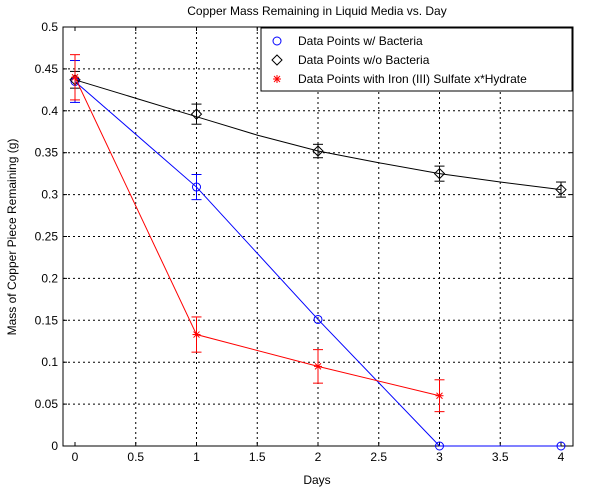  I want to click on y-axis-label: Mass of Copper Piece Remaining (g), so click(12, 237).